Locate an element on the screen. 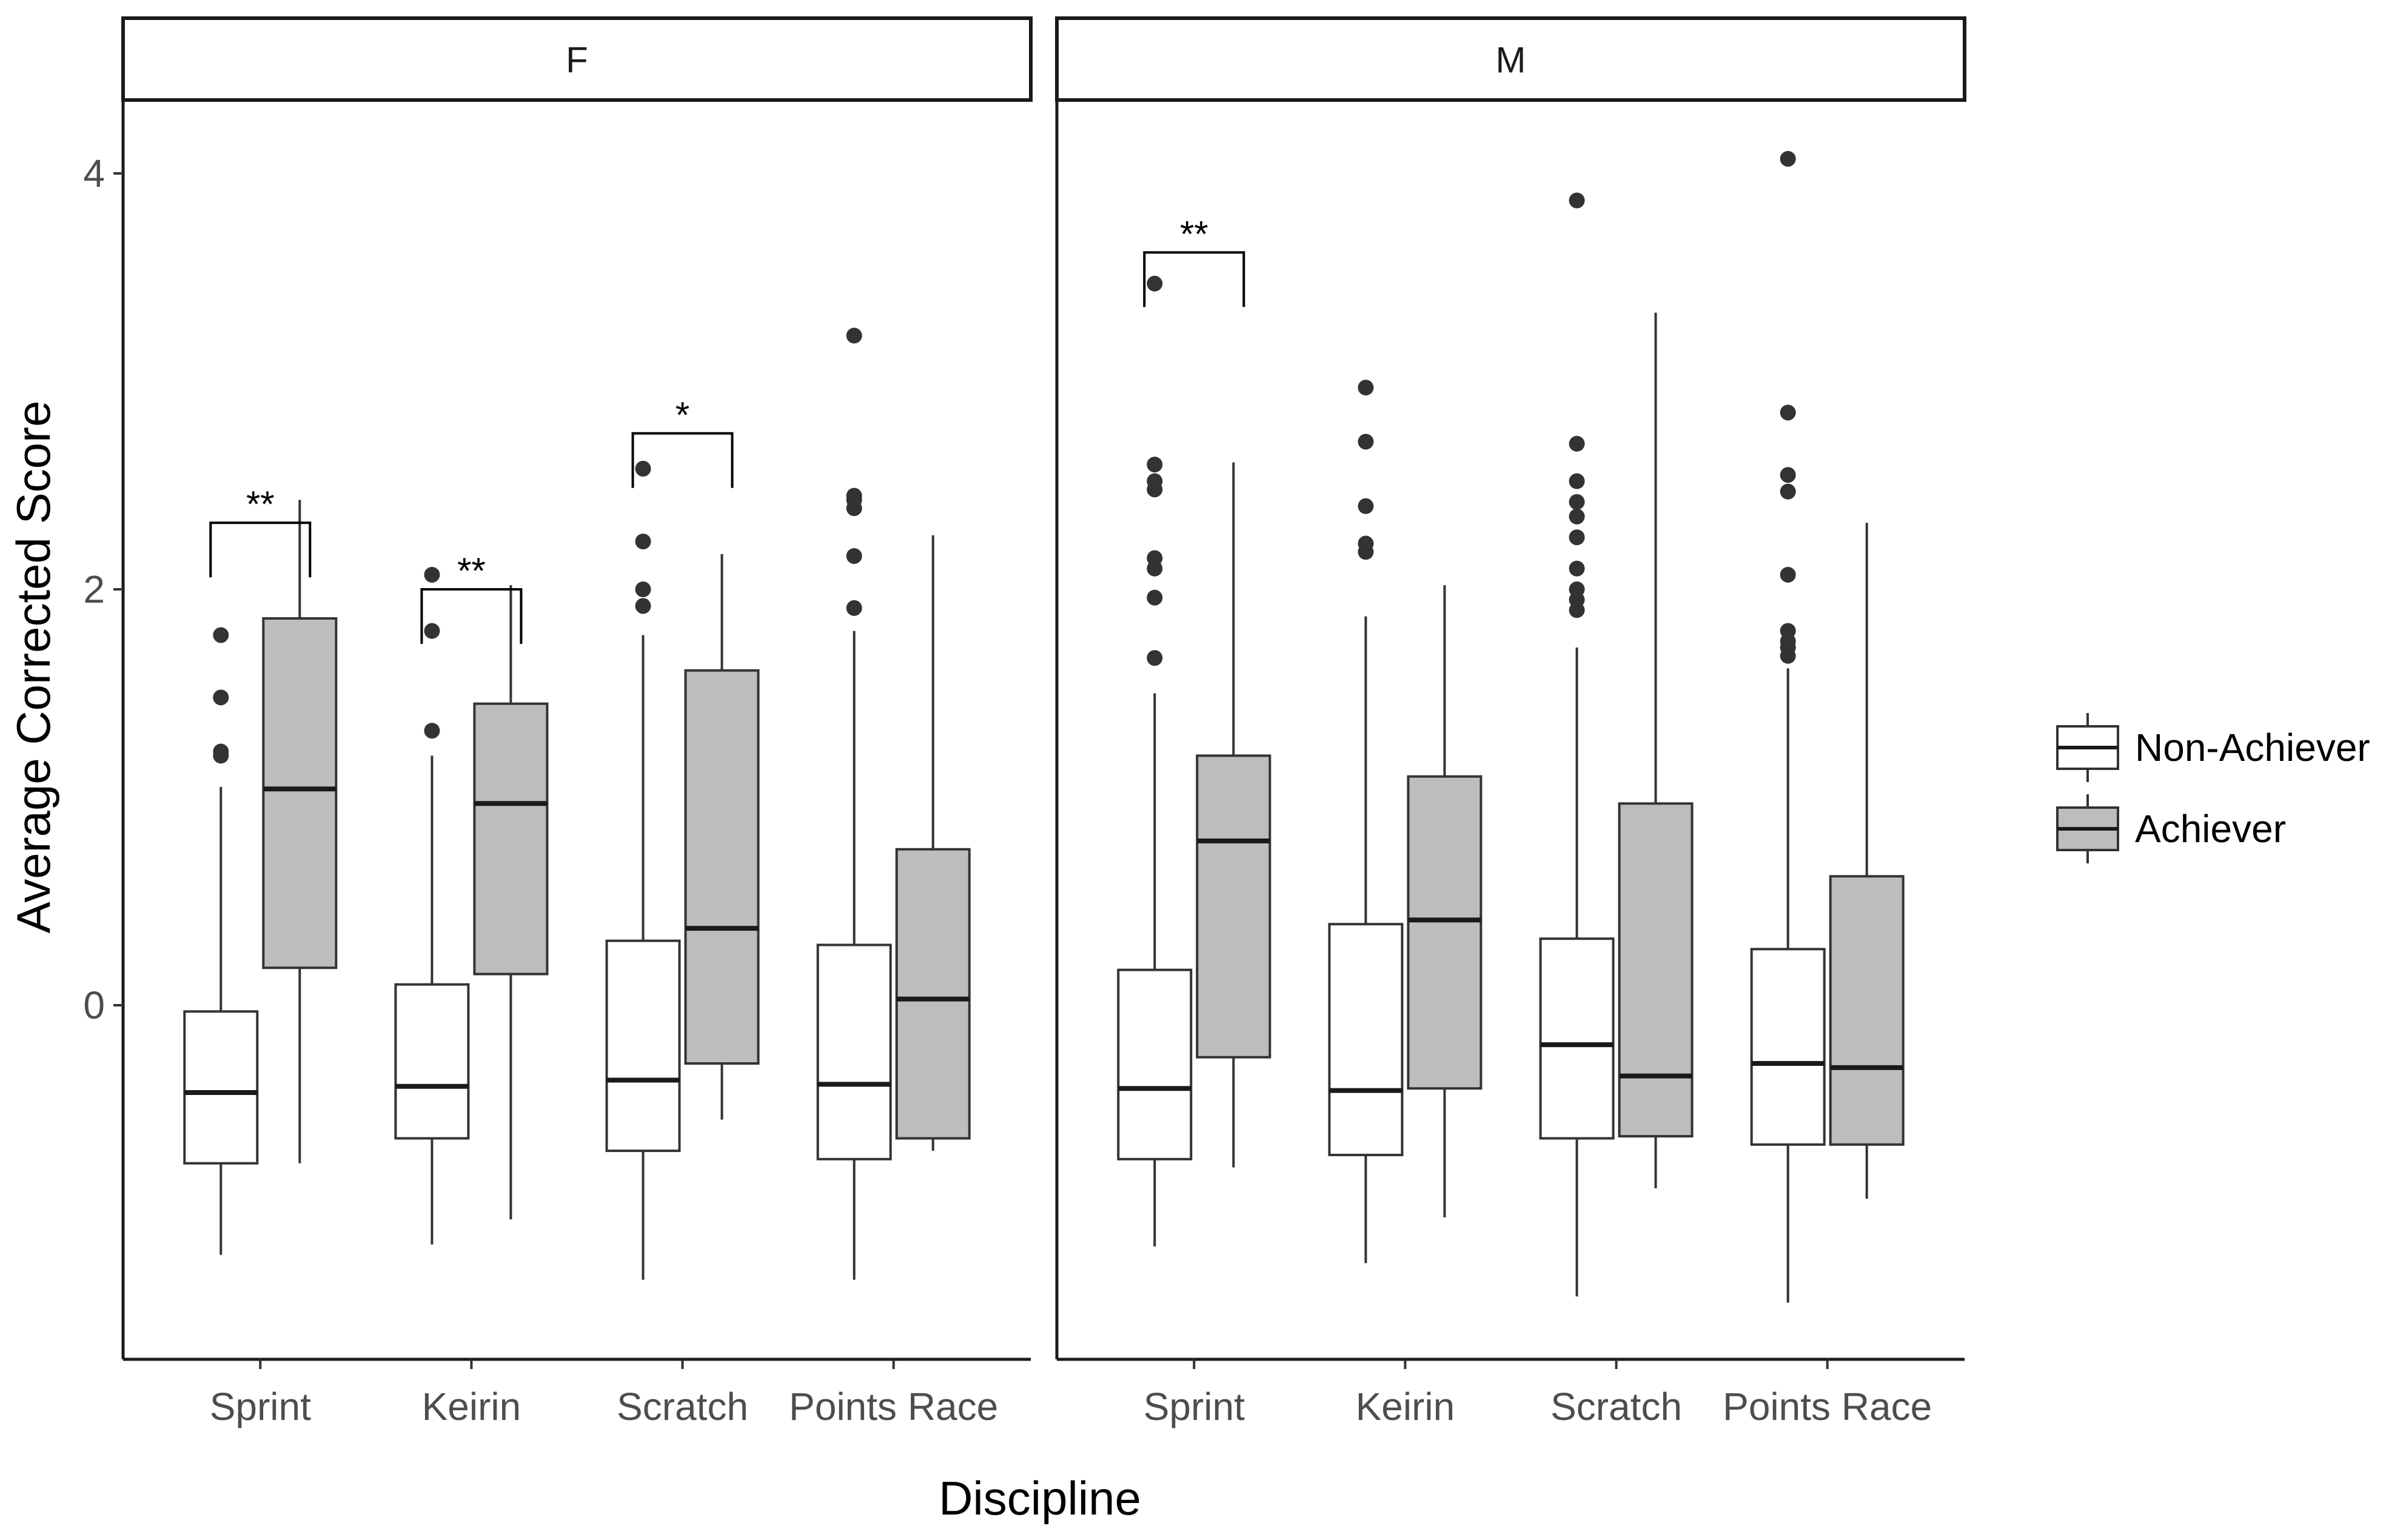 The width and height of the screenshot is (2406, 1540). facet-m-x-tick-label-points-race: Points Race is located at coordinates (1827, 1406).